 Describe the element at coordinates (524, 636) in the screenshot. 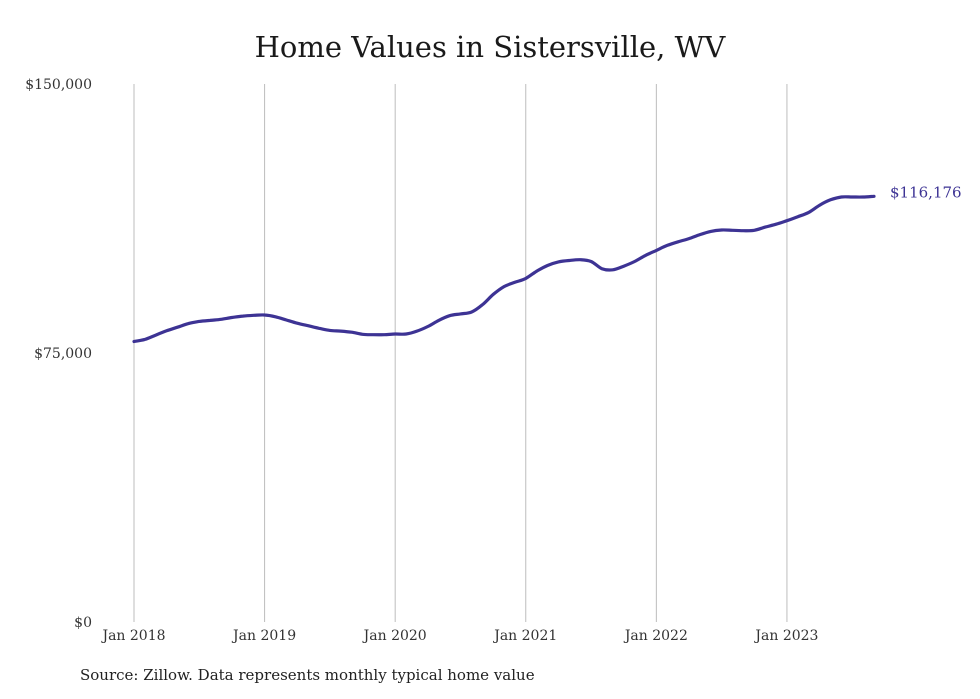

I see `x-tick-label: Jan 2021` at that location.